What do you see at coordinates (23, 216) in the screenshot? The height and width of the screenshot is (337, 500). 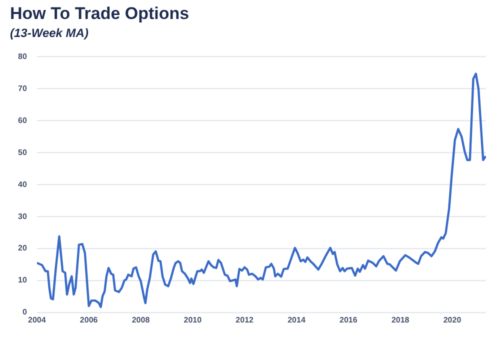 I see `y-tick-label: 30` at bounding box center [23, 216].